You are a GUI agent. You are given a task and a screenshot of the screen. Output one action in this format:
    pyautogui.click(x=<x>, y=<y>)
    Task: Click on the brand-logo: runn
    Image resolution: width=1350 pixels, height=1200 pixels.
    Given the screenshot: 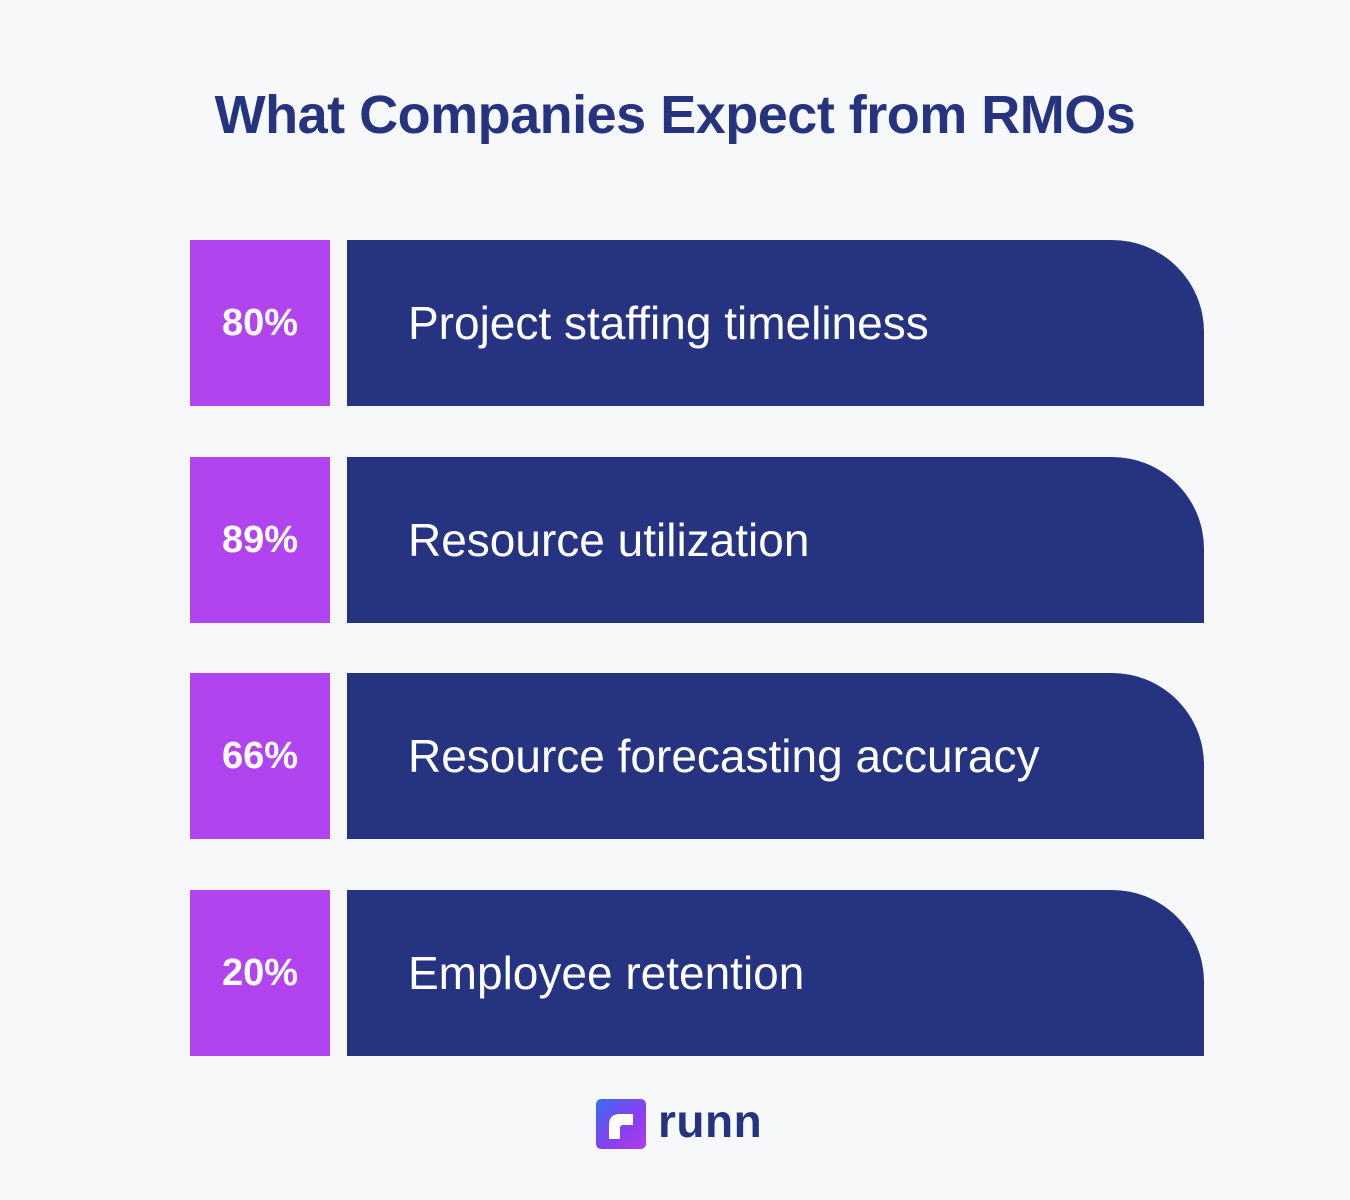 What is the action you would take?
    pyautogui.click(x=679, y=1122)
    